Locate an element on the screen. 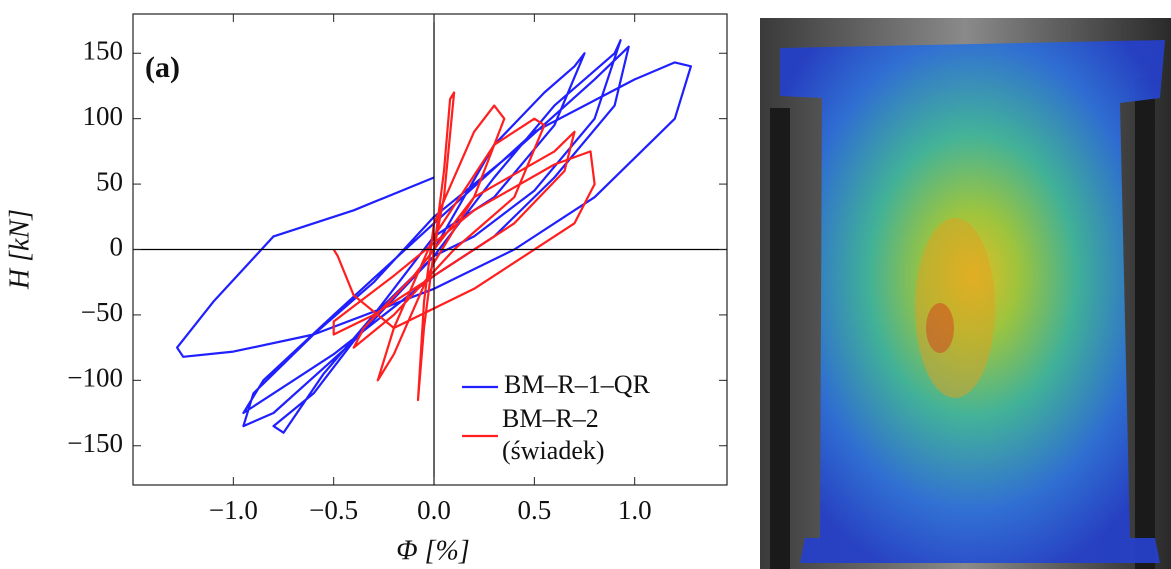 Image resolution: width=1171 pixels, height=569 pixels. x-tick-label: −1.0 is located at coordinates (233, 510).